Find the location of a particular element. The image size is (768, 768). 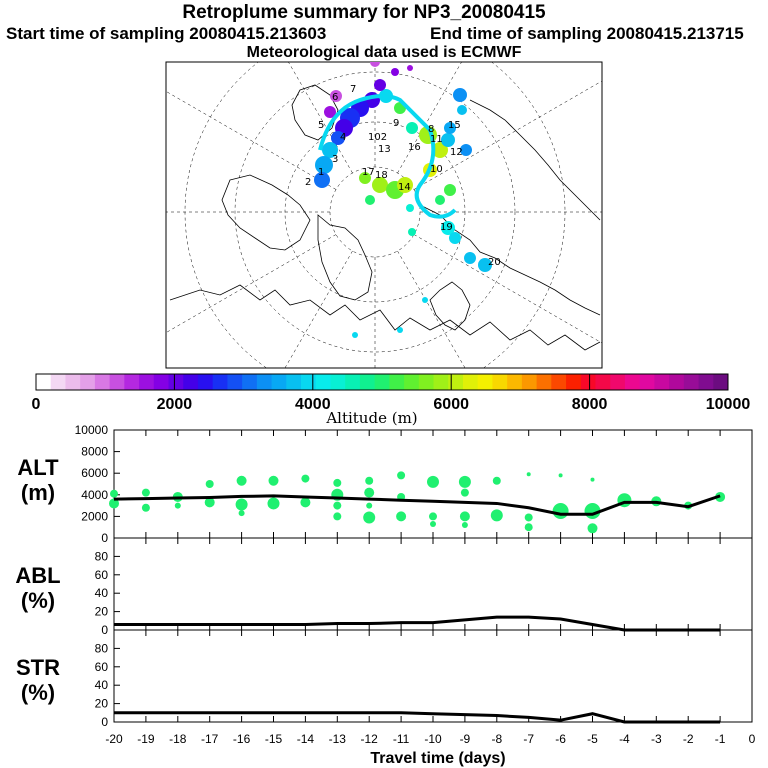

plume-number-label: 18 is located at coordinates (381, 175).